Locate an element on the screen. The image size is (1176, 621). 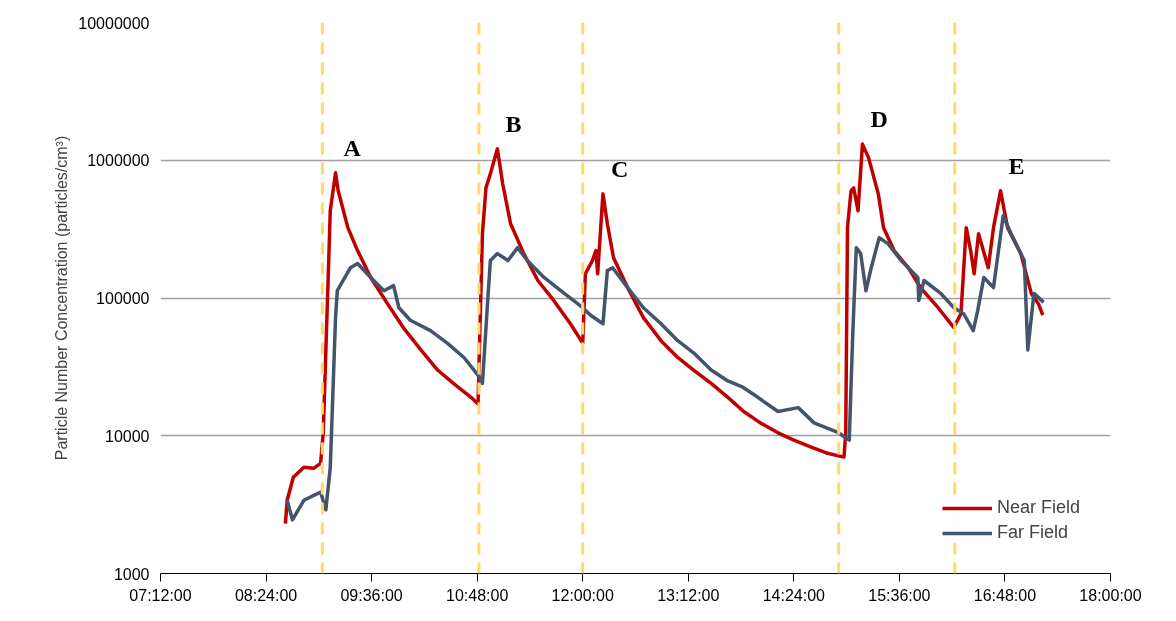
annotation: E is located at coordinates (1016, 165).